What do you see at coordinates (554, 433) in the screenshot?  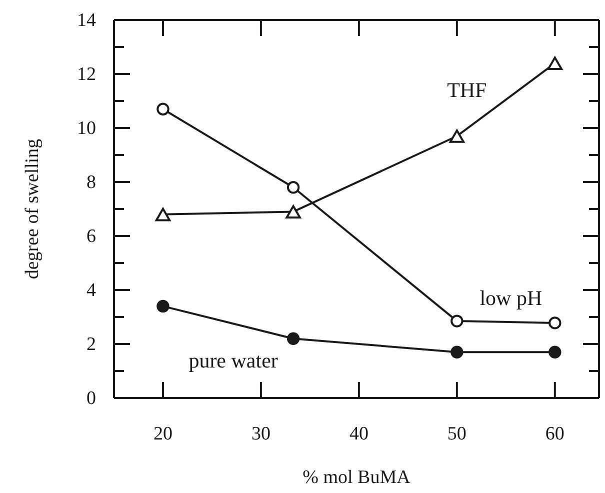 I see `x-tick-label: 60` at bounding box center [554, 433].